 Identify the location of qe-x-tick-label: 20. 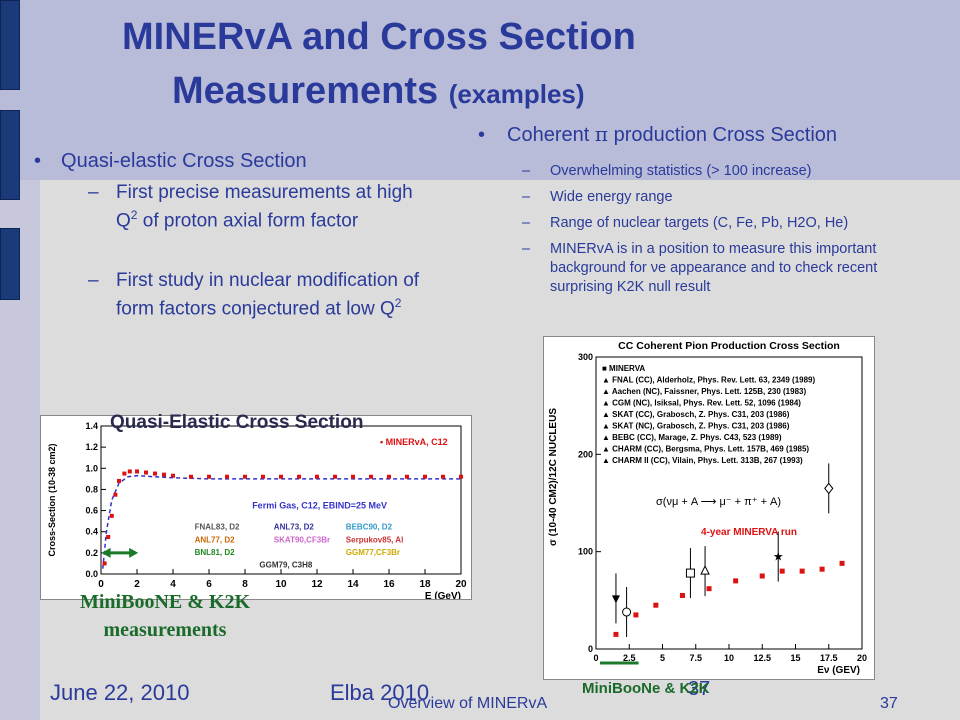
(461, 584).